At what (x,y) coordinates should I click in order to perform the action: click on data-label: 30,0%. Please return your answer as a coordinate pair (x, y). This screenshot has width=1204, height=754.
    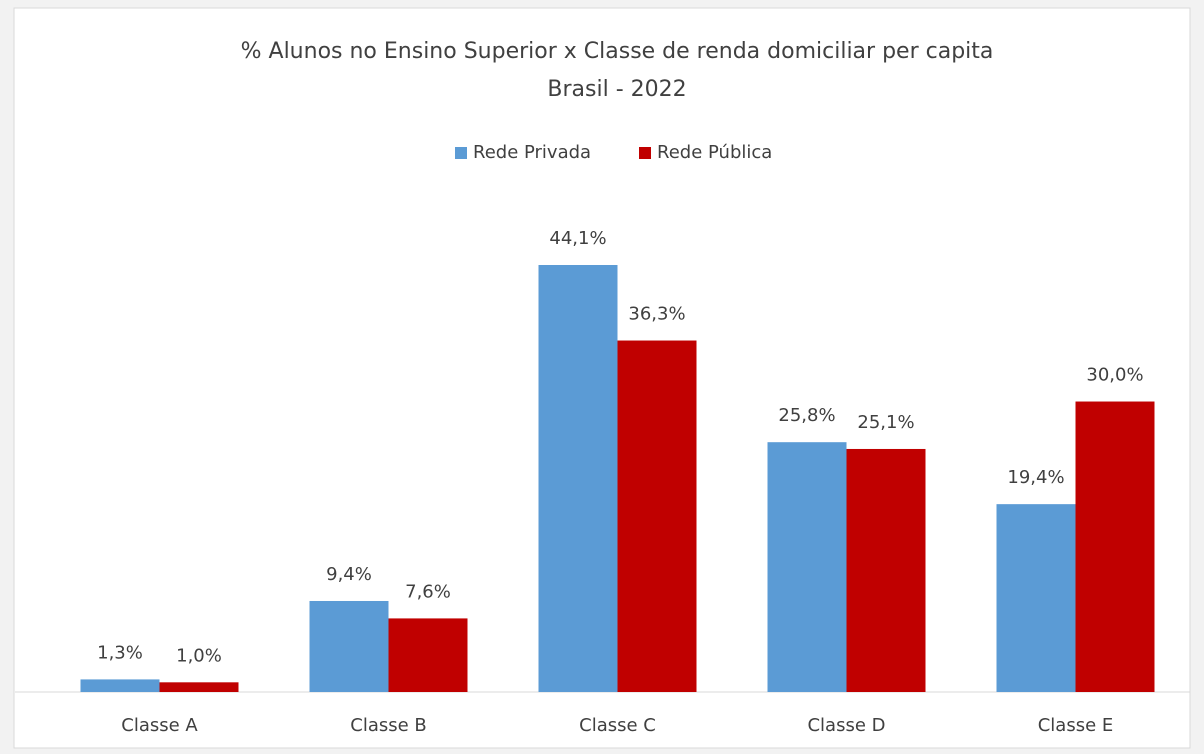
    Looking at the image, I should click on (1114, 375).